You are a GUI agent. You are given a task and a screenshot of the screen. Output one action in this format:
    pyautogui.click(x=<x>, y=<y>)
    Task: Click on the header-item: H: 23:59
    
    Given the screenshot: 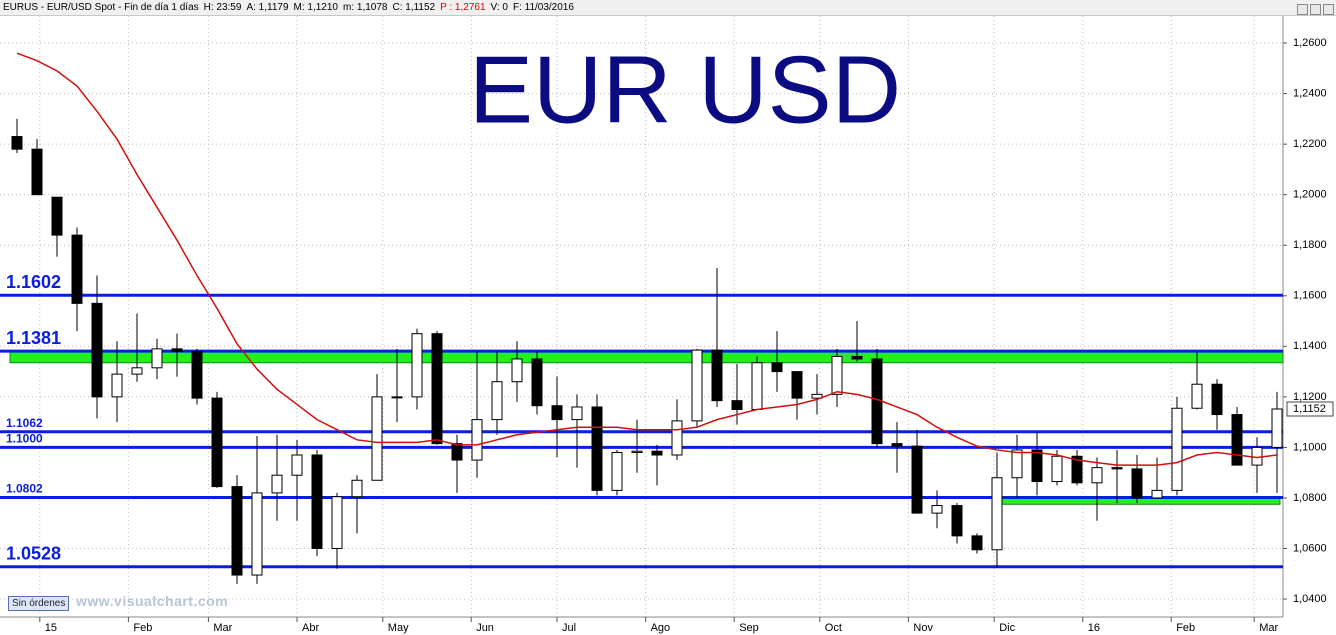 What is the action you would take?
    pyautogui.click(x=222, y=7)
    